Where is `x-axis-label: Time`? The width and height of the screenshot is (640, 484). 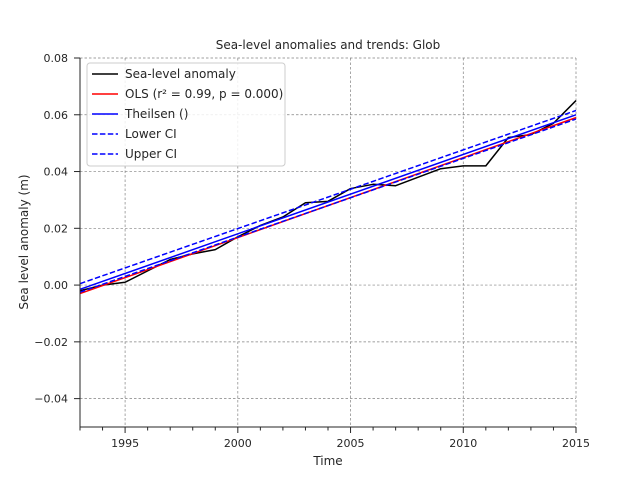
x-axis-label: Time is located at coordinates (327, 461).